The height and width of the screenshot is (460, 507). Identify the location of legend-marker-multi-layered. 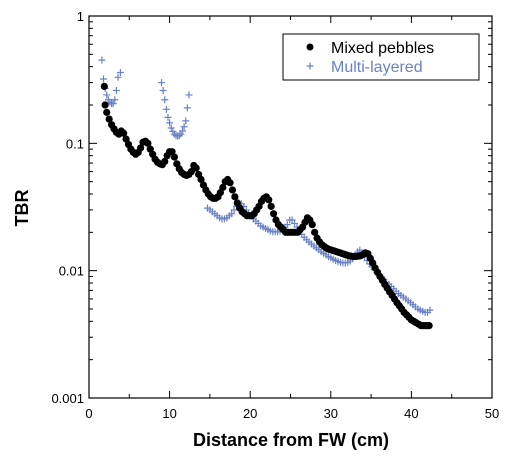
(310, 66).